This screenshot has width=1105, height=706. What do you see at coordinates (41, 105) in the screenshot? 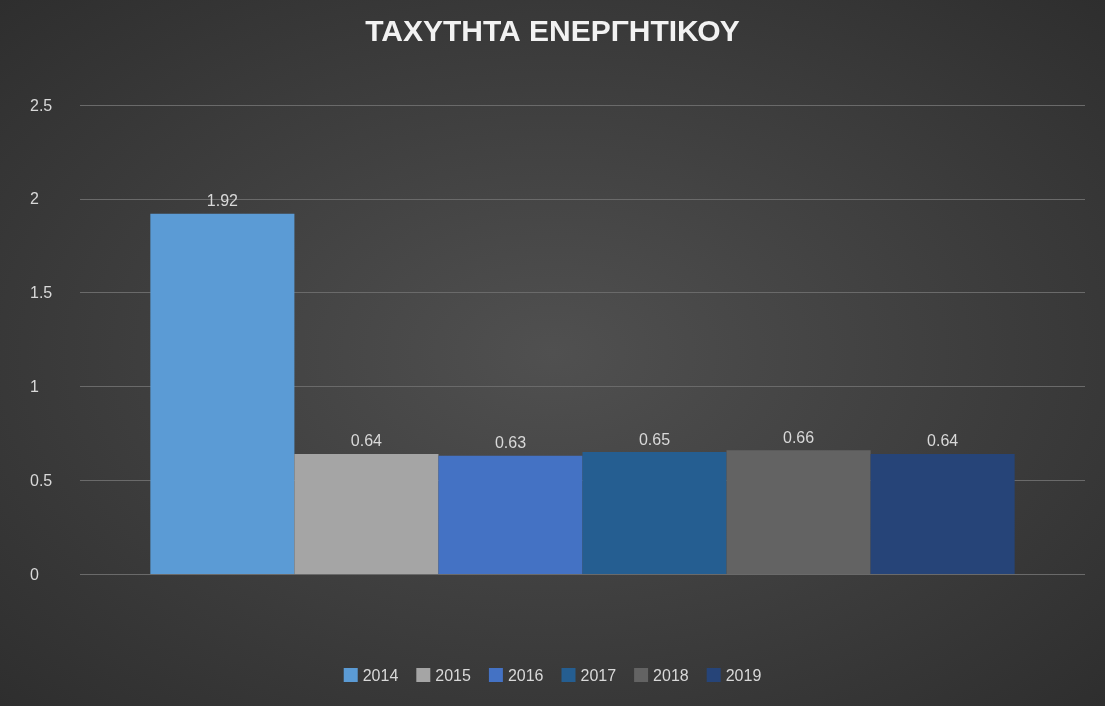
I see `y-tick-label: 2.5` at bounding box center [41, 105].